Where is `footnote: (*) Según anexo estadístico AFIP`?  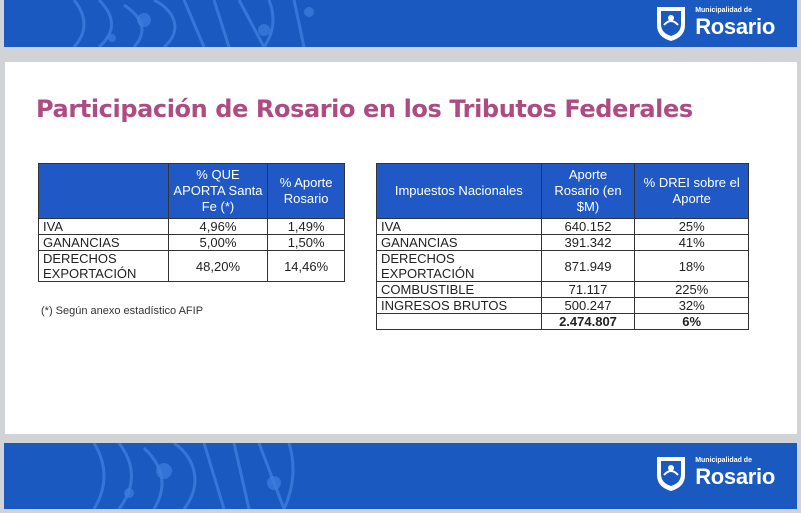
footnote: (*) Según anexo estadístico AFIP is located at coordinates (122, 311).